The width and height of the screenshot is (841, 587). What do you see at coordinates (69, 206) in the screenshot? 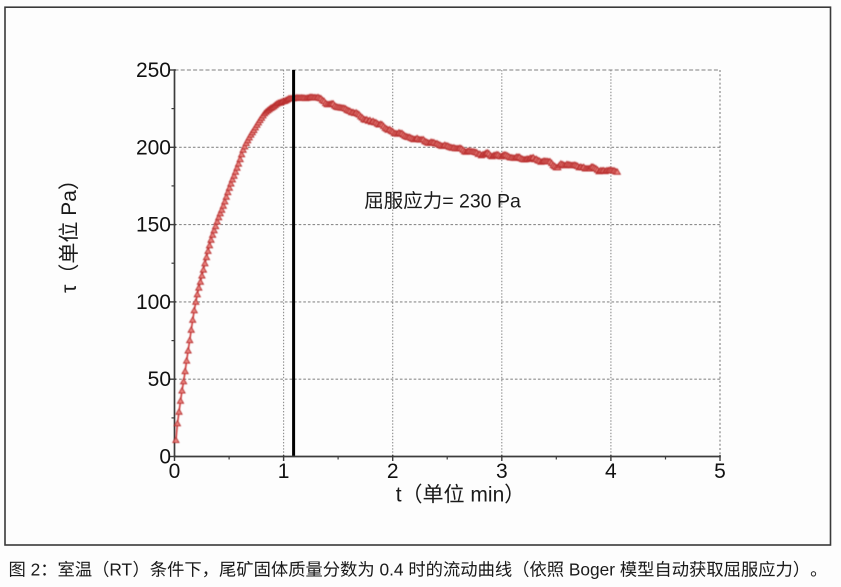
I see `svg-text: Pa` at bounding box center [69, 206].